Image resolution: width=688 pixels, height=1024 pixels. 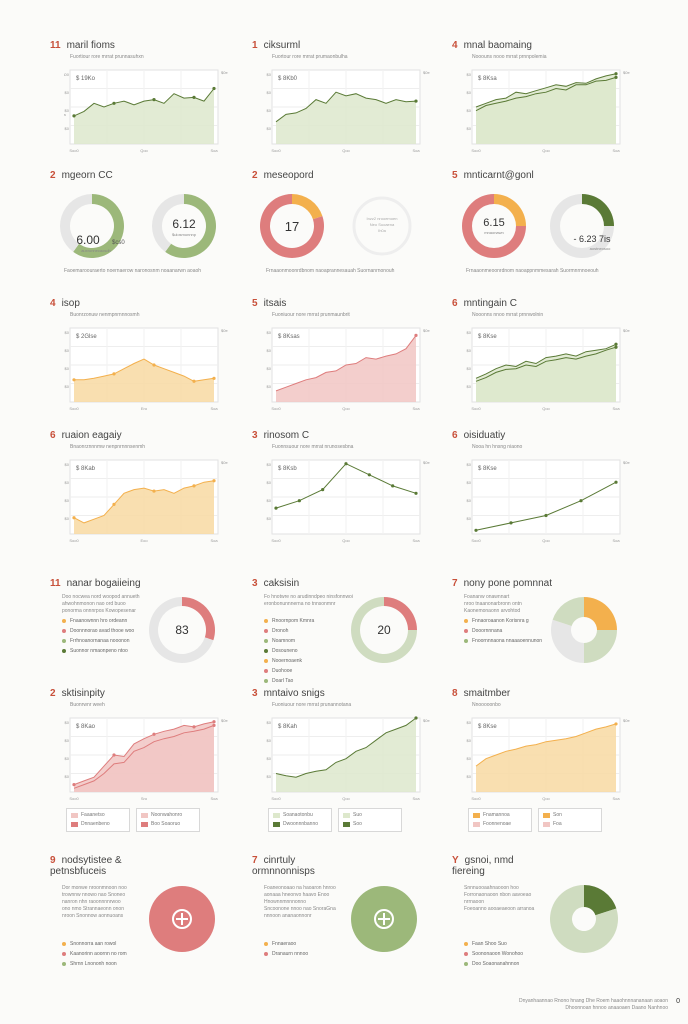 I want to click on panel-title-text: oisiduatiy, so click(x=484, y=435).